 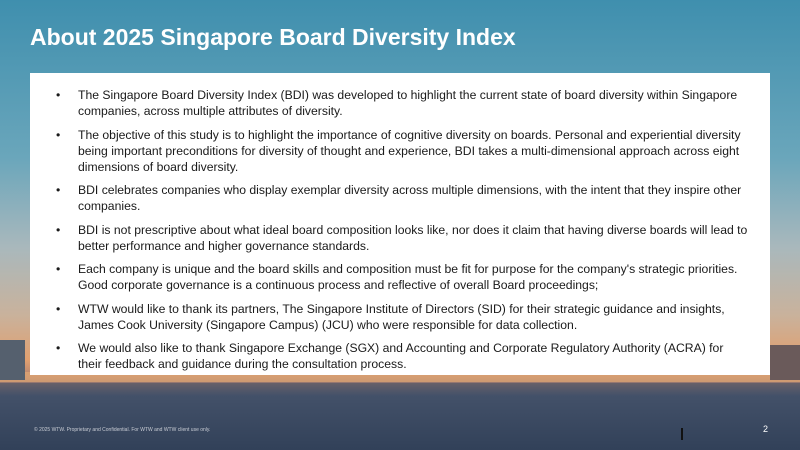 What do you see at coordinates (765, 429) in the screenshot?
I see `page-number: 2` at bounding box center [765, 429].